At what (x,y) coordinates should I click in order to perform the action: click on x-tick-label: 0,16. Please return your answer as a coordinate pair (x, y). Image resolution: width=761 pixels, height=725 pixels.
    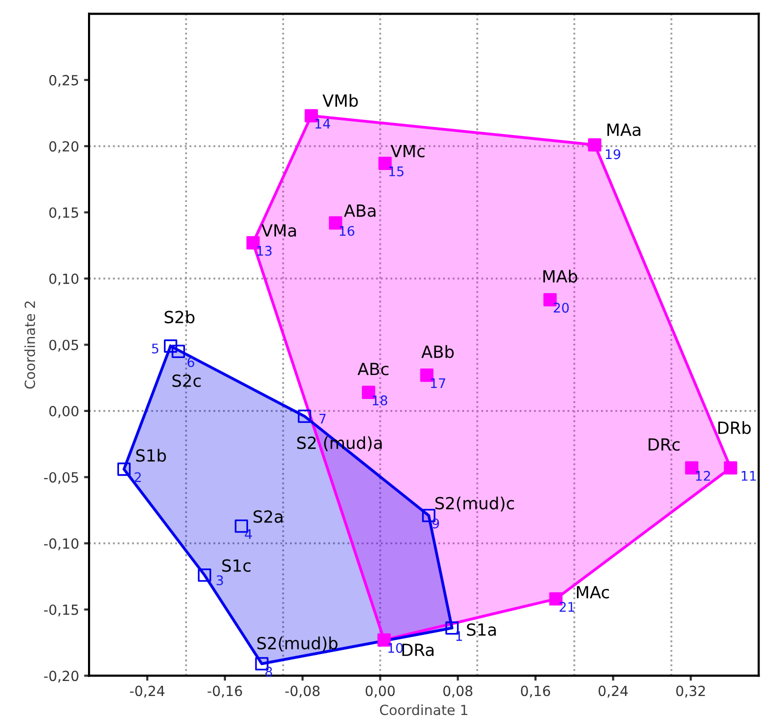
    Looking at the image, I should click on (535, 692).